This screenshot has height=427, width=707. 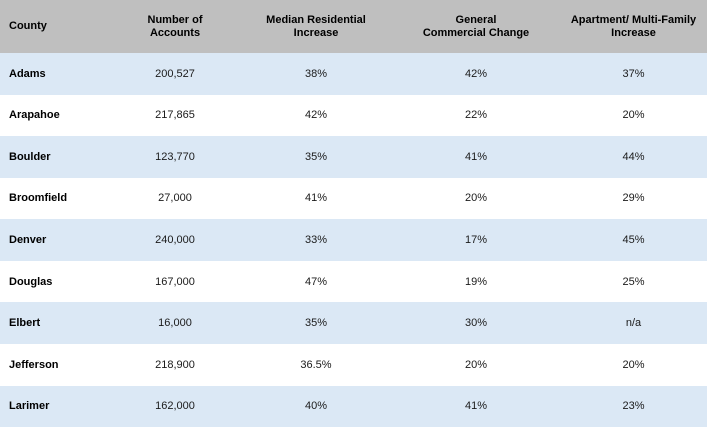 What do you see at coordinates (353, 74) in the screenshot?
I see `table-row: Adams 200,527 38% 42% 37%` at bounding box center [353, 74].